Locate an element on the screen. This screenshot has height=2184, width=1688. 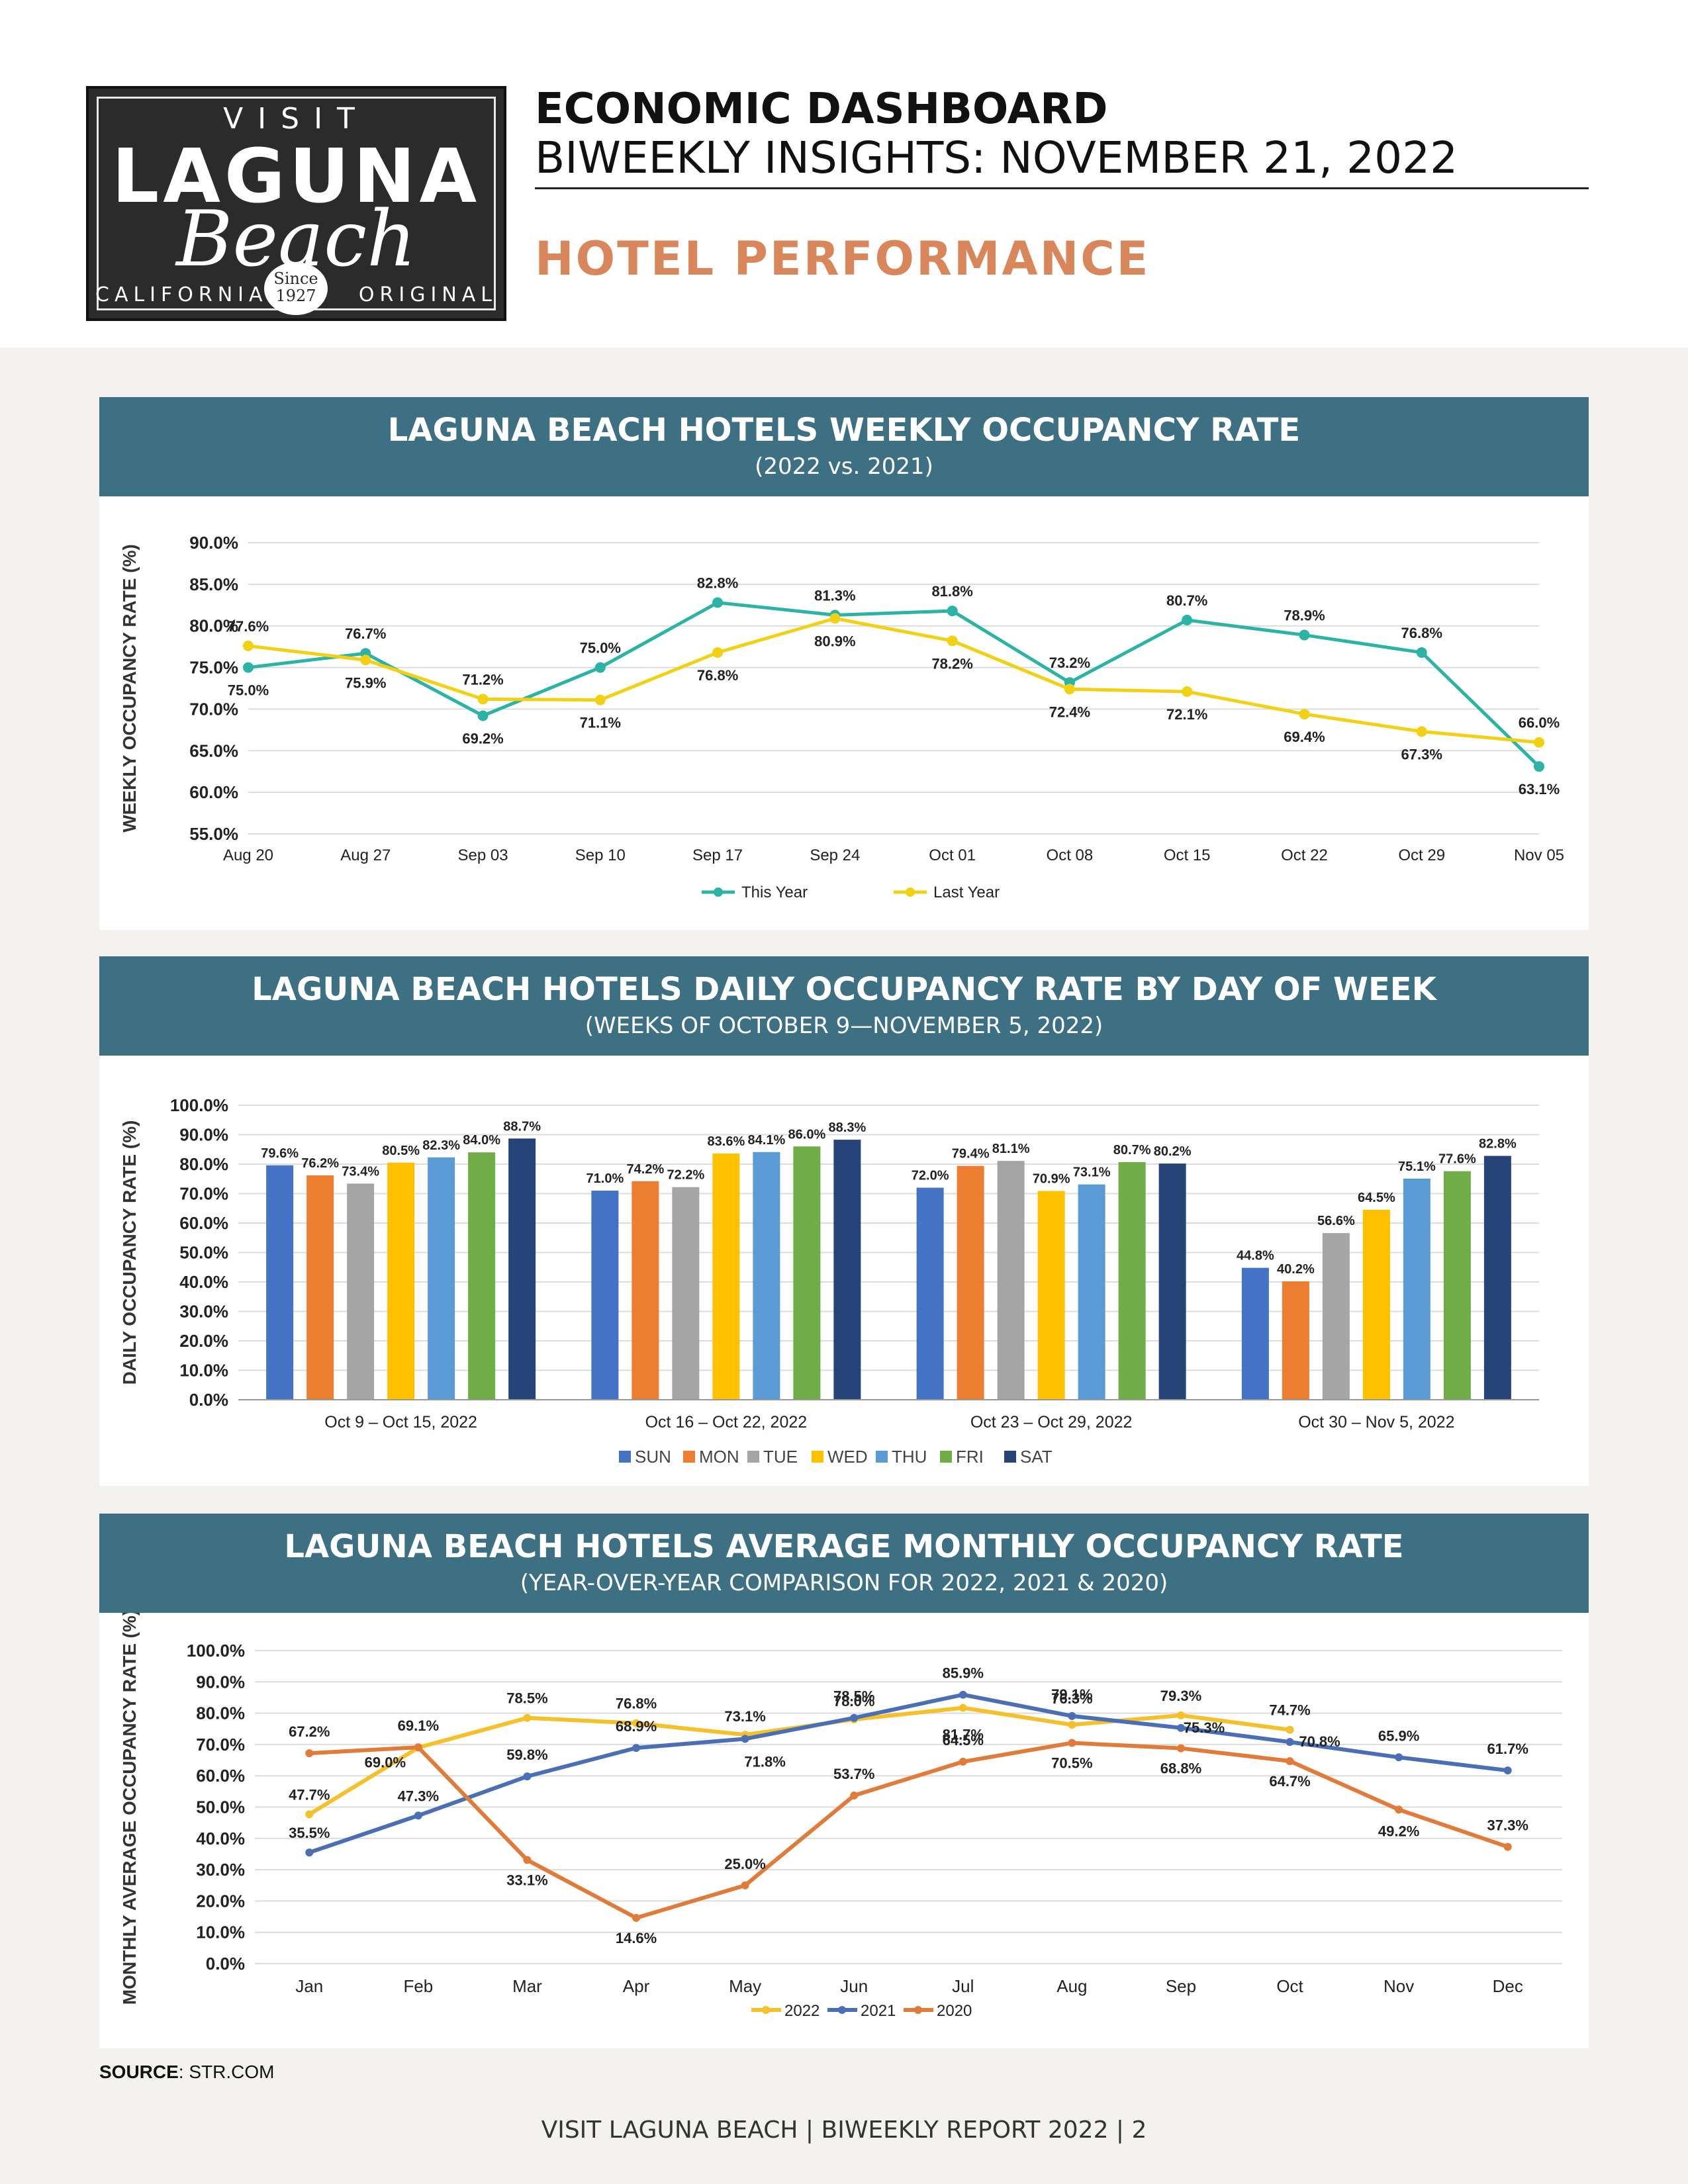
c3-data-label: 71.8% is located at coordinates (764, 1761).